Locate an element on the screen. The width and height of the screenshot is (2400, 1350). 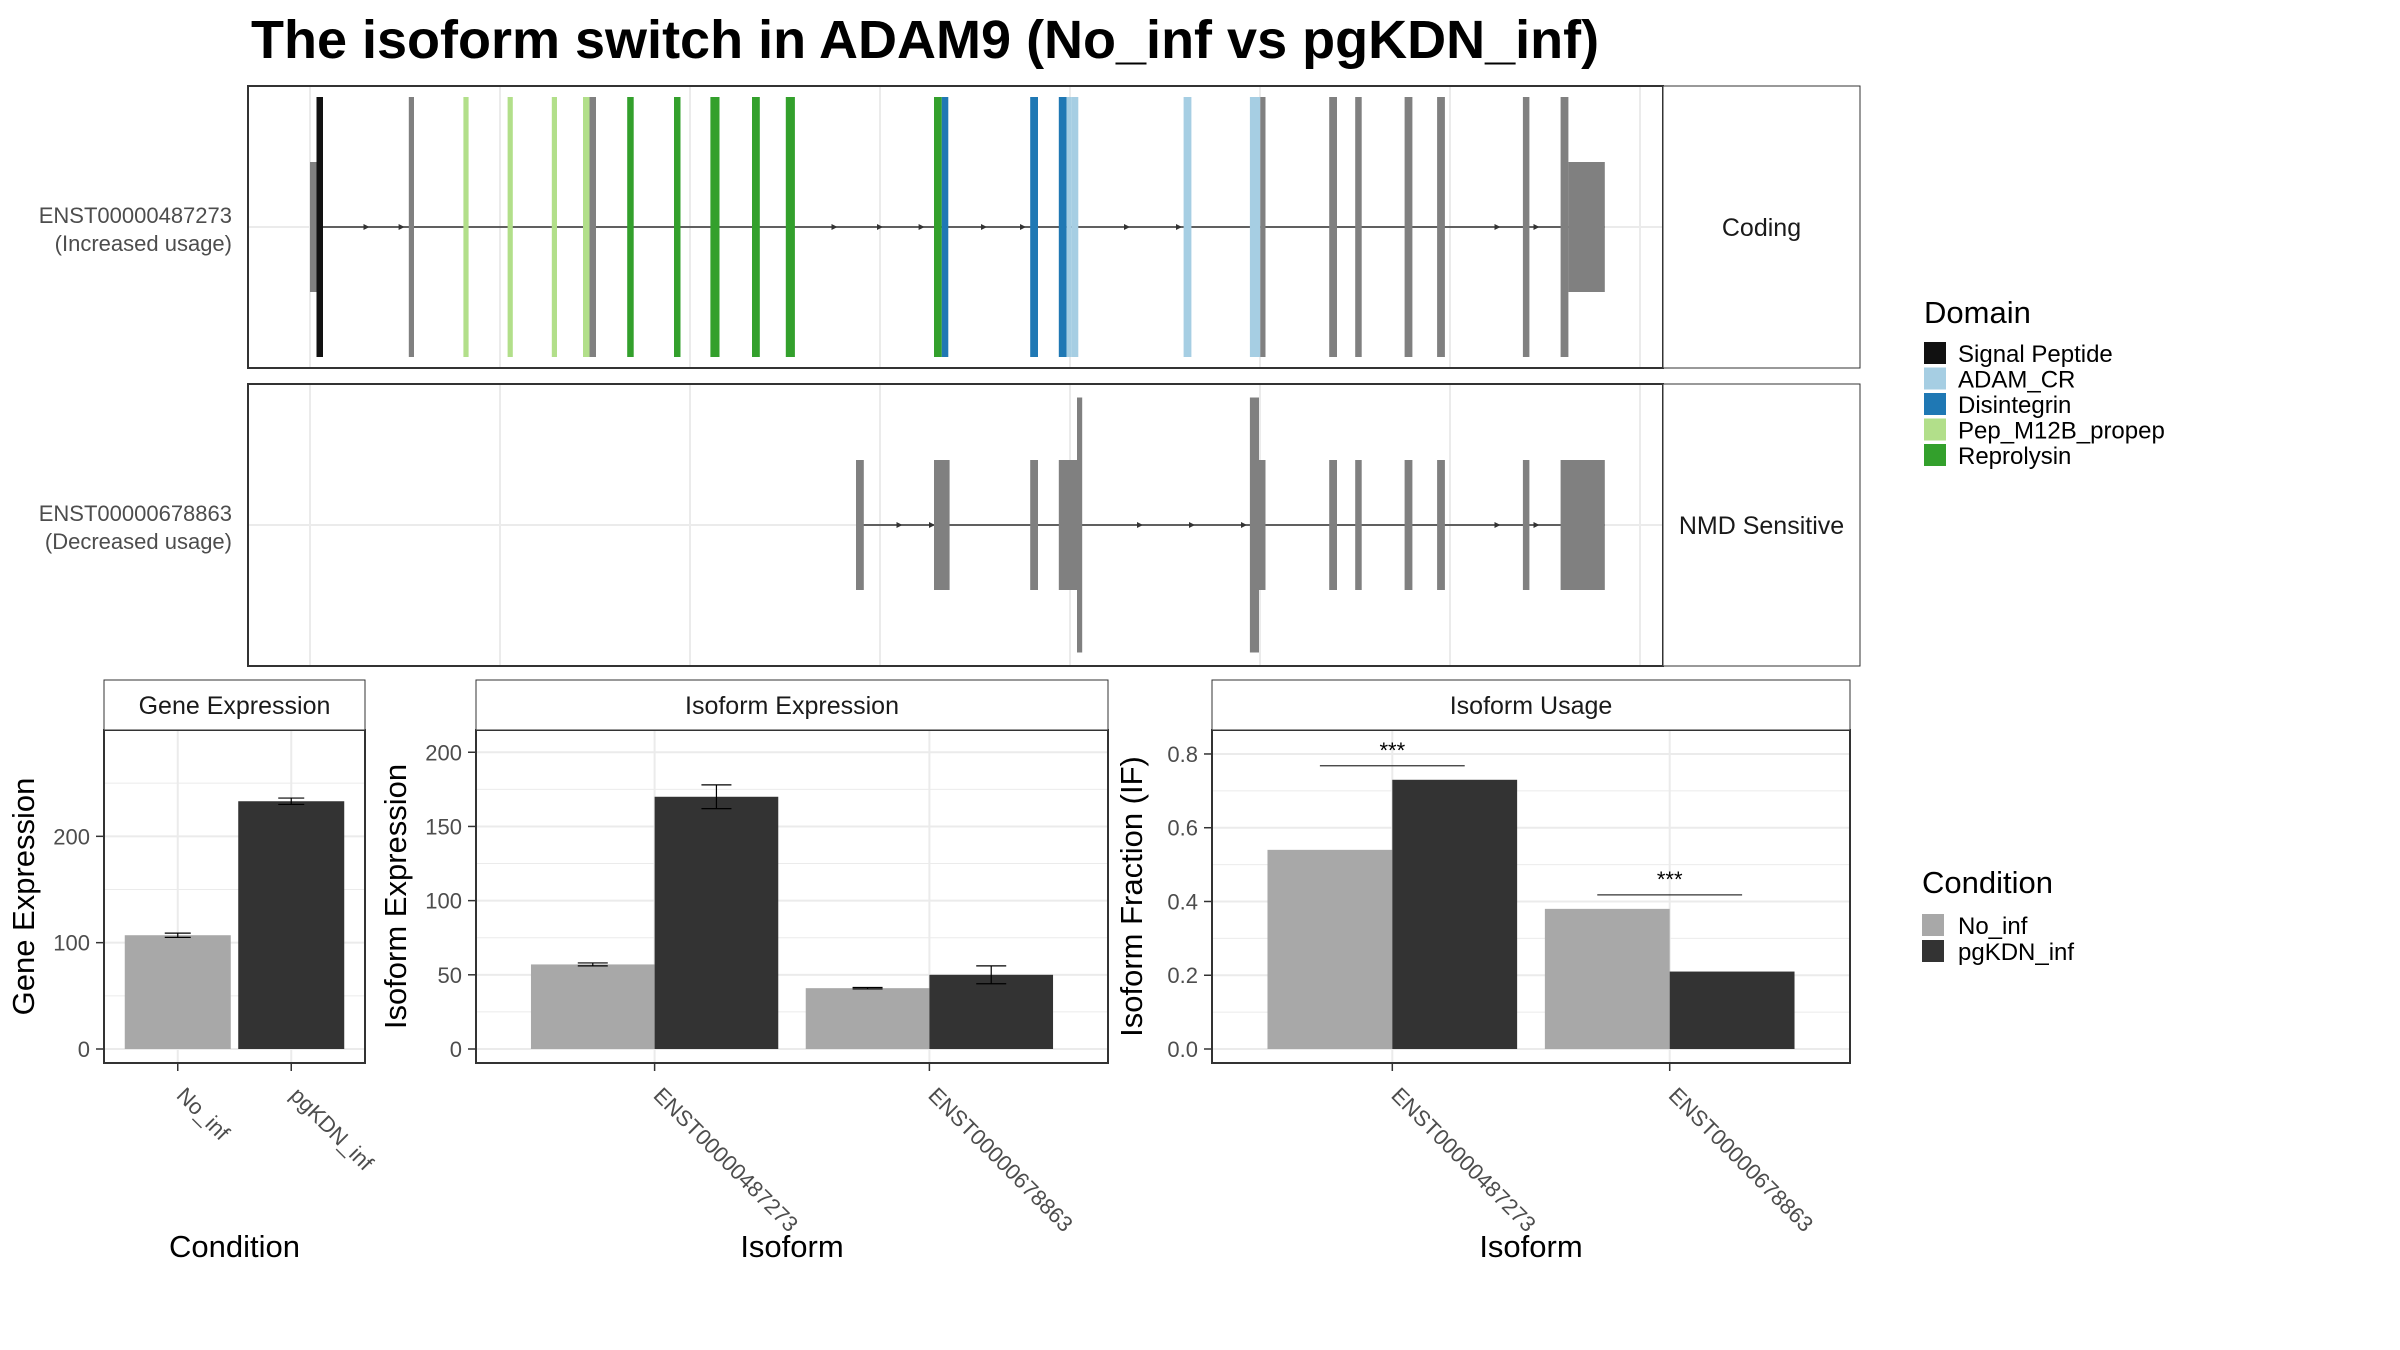
legend-label: Reprolysin is located at coordinates (2014, 456).